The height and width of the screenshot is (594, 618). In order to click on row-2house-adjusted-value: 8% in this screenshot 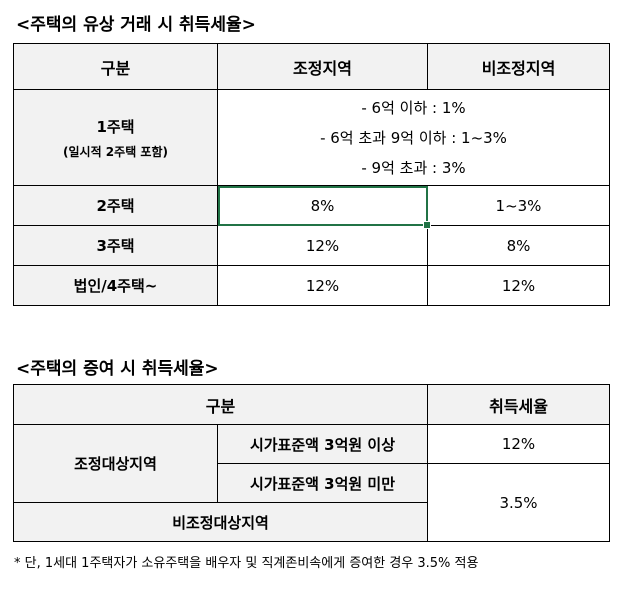, I will do `click(323, 206)`.